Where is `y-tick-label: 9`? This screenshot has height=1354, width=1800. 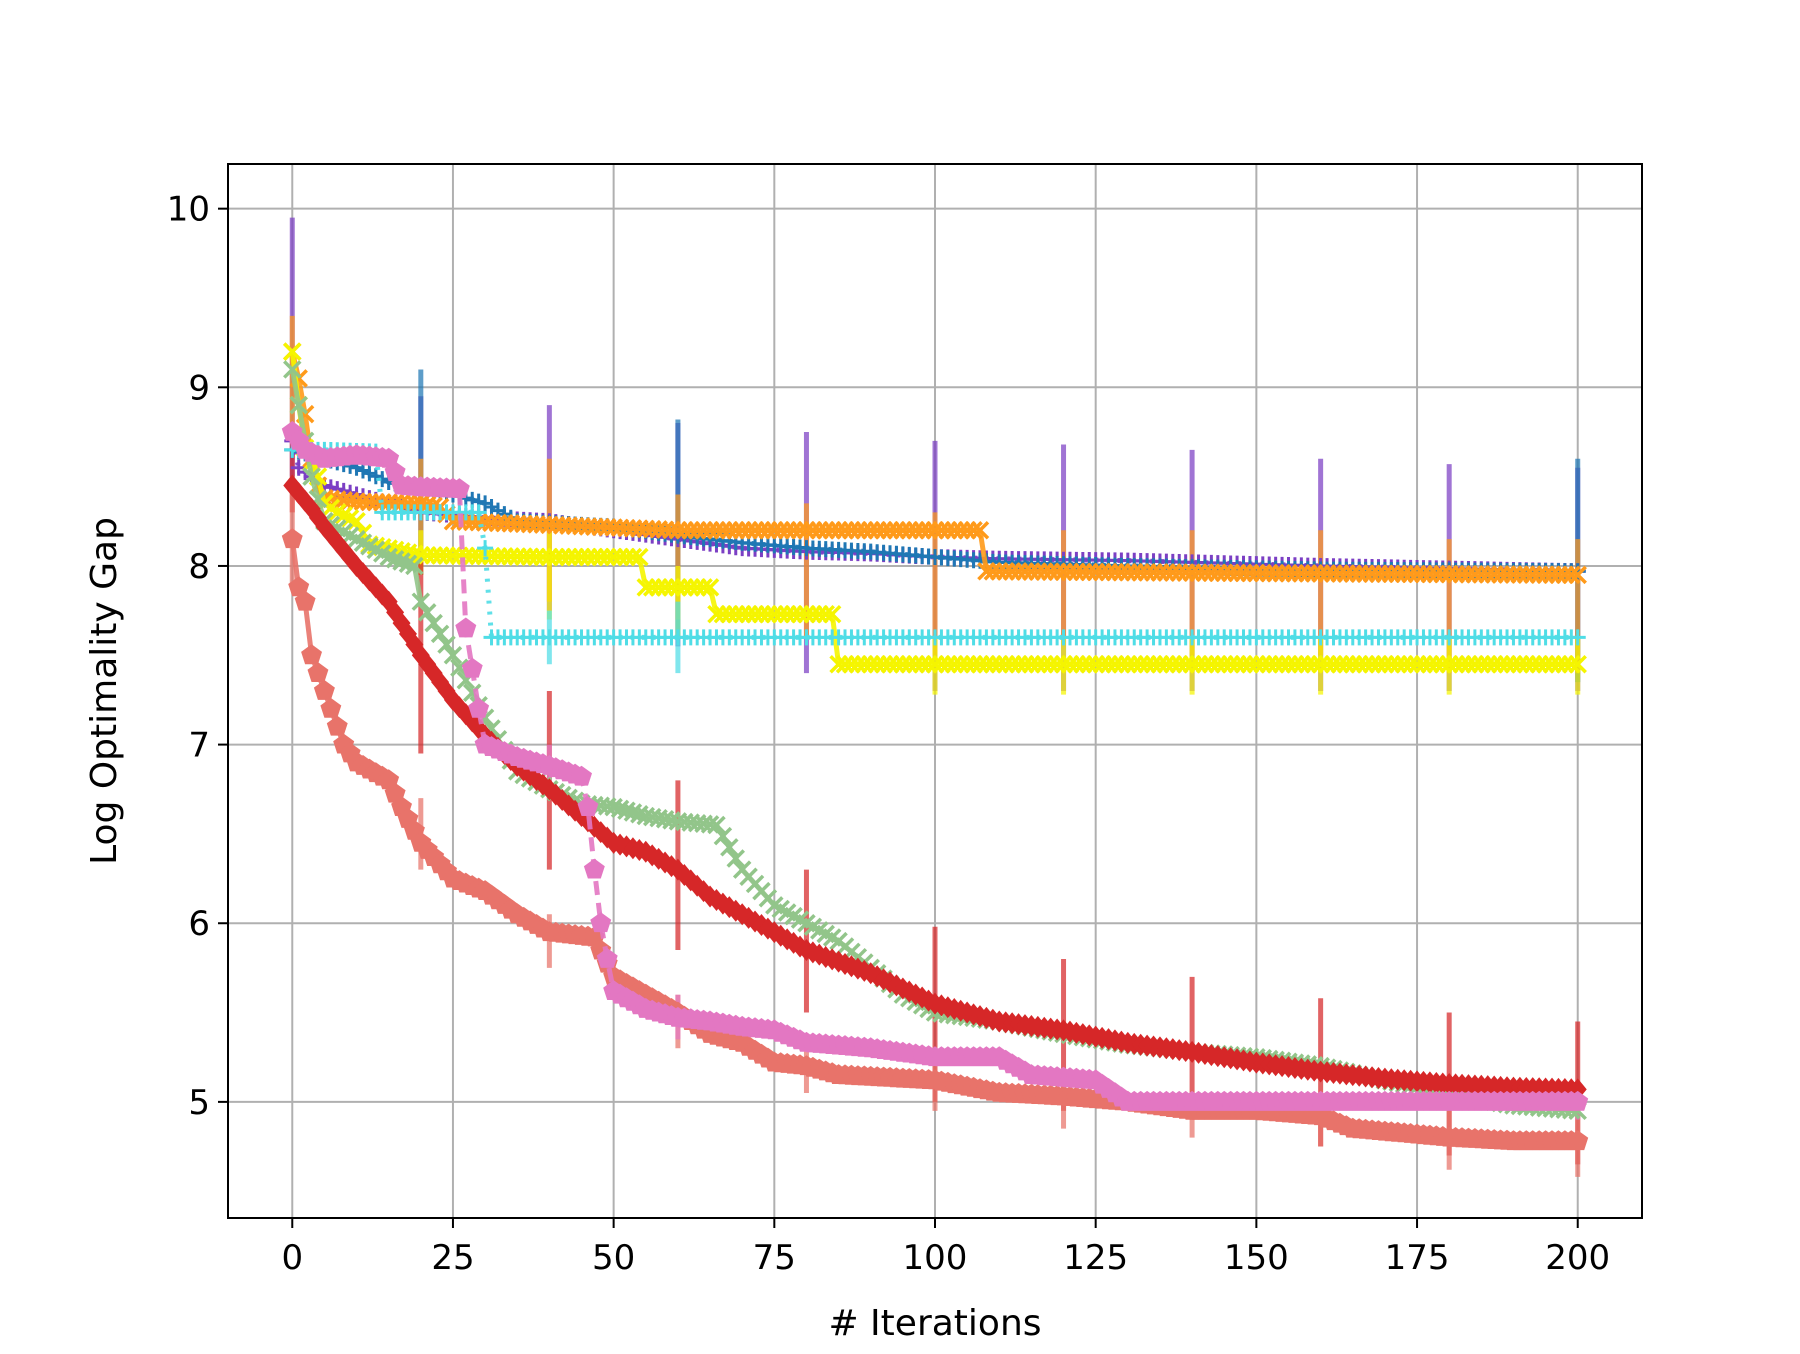
y-tick-label: 9 is located at coordinates (199, 388).